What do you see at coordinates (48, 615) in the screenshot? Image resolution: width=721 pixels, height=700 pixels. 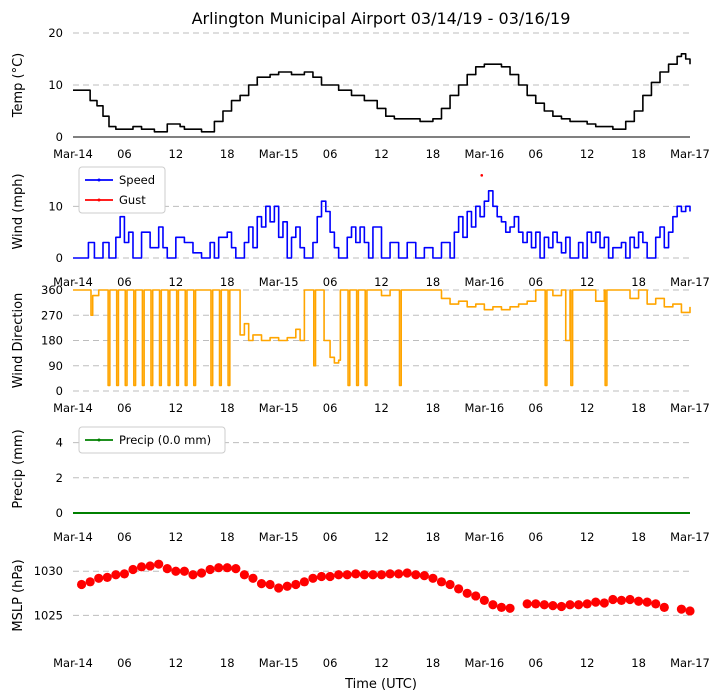 I see `y-tick-label-mslp: 1025` at bounding box center [48, 615].